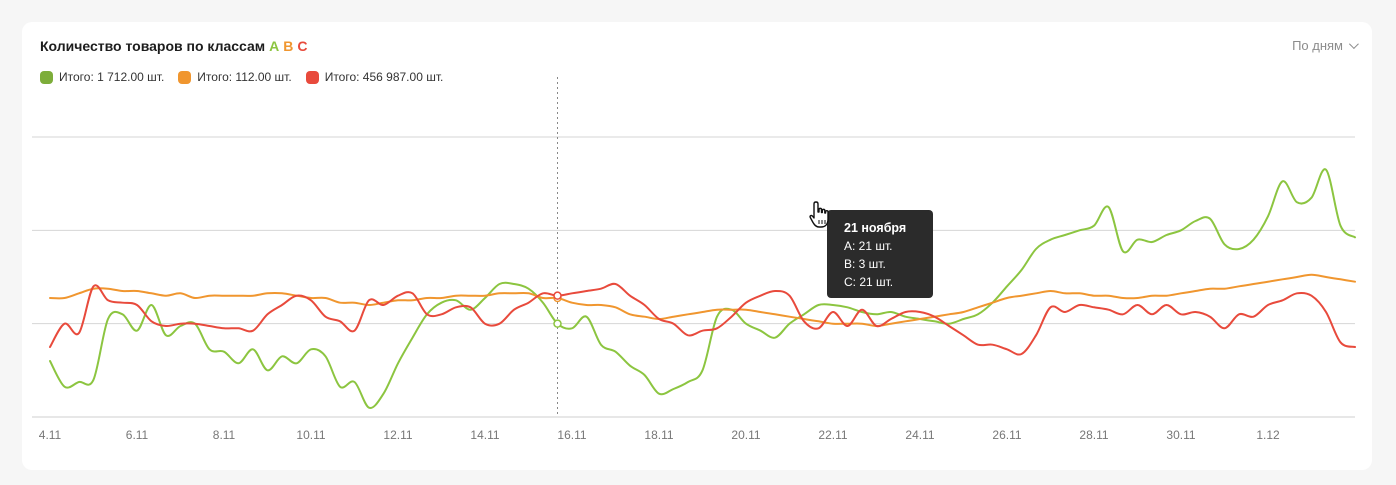  What do you see at coordinates (50, 435) in the screenshot?
I see `x-tick-label: 4.11` at bounding box center [50, 435].